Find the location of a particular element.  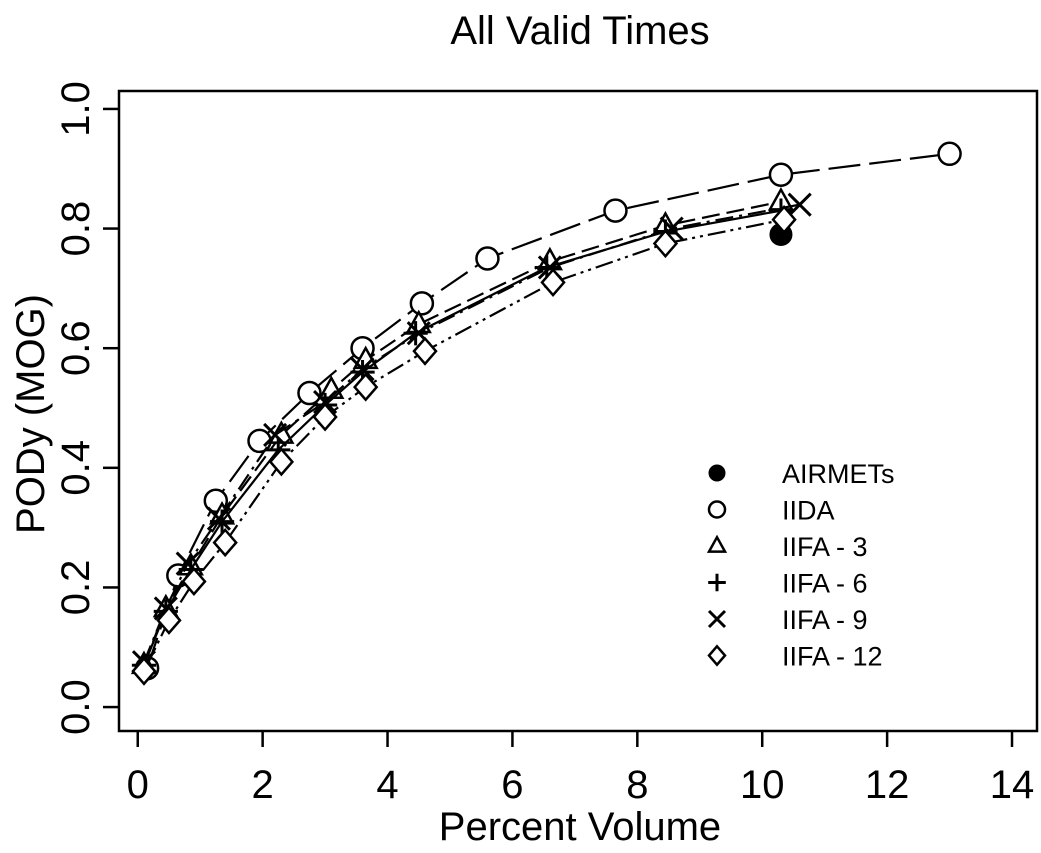

x-tick-label-4: 8 is located at coordinates (637, 785).